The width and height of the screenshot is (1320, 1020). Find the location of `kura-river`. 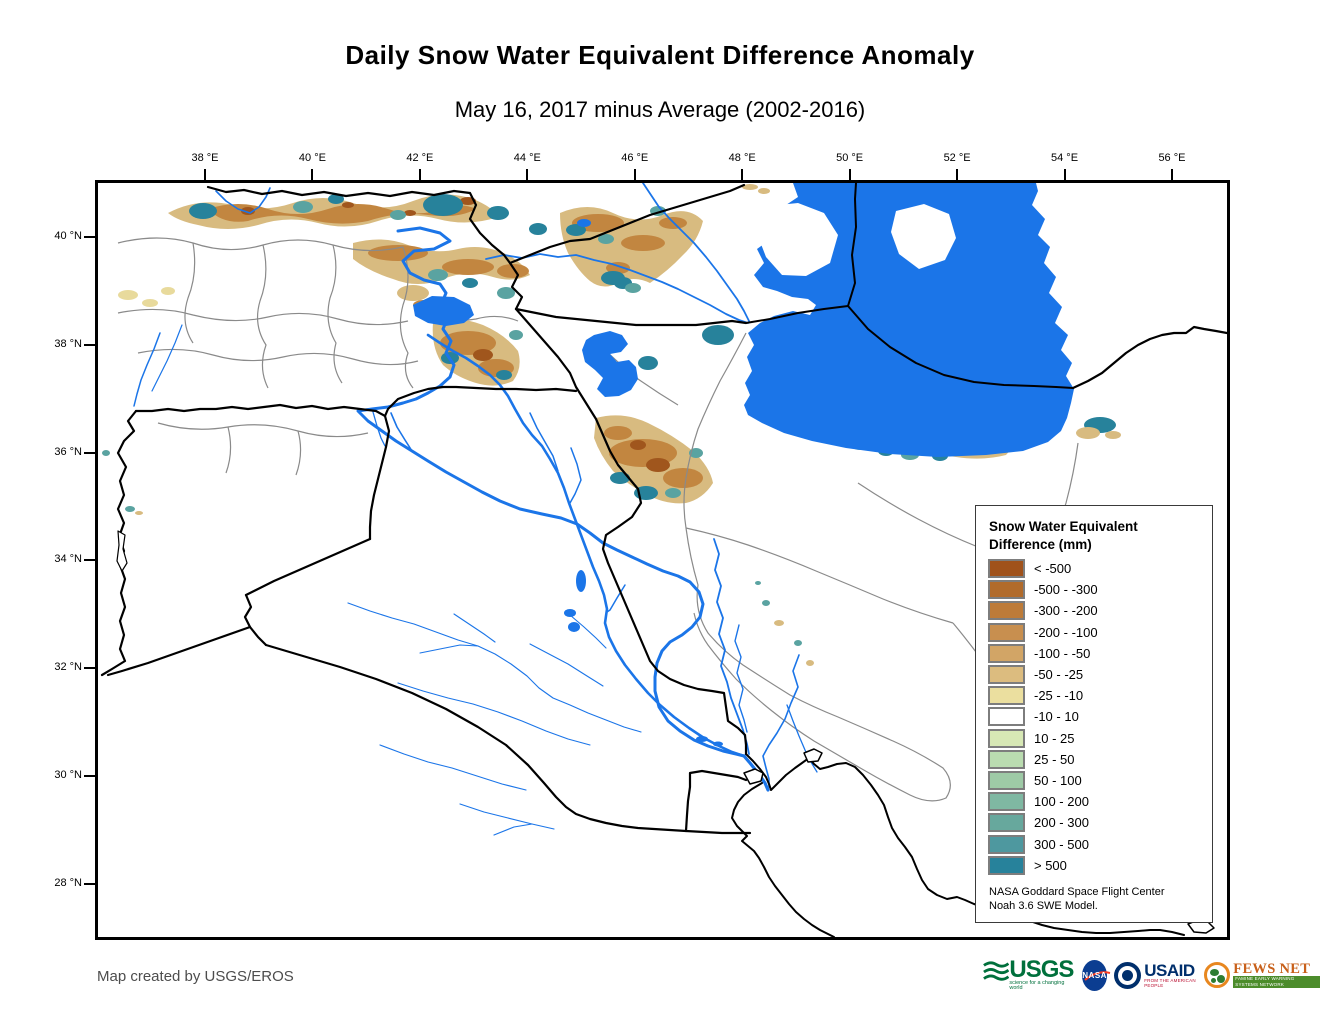

kura-river is located at coordinates (696, 252).